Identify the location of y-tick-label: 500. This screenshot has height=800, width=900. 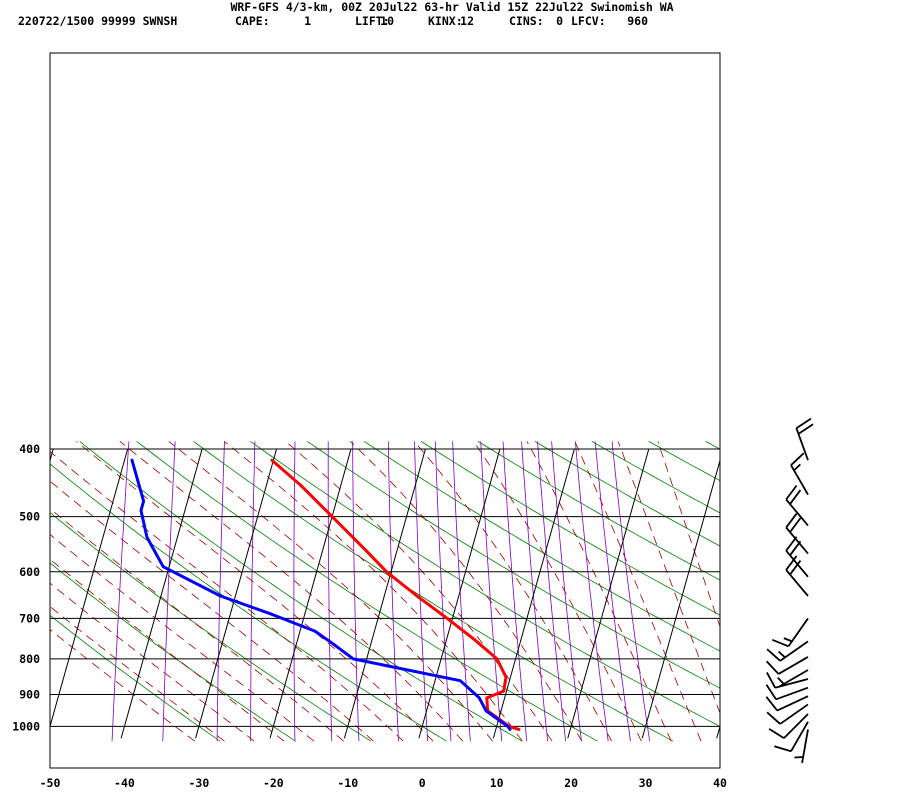
(29, 517).